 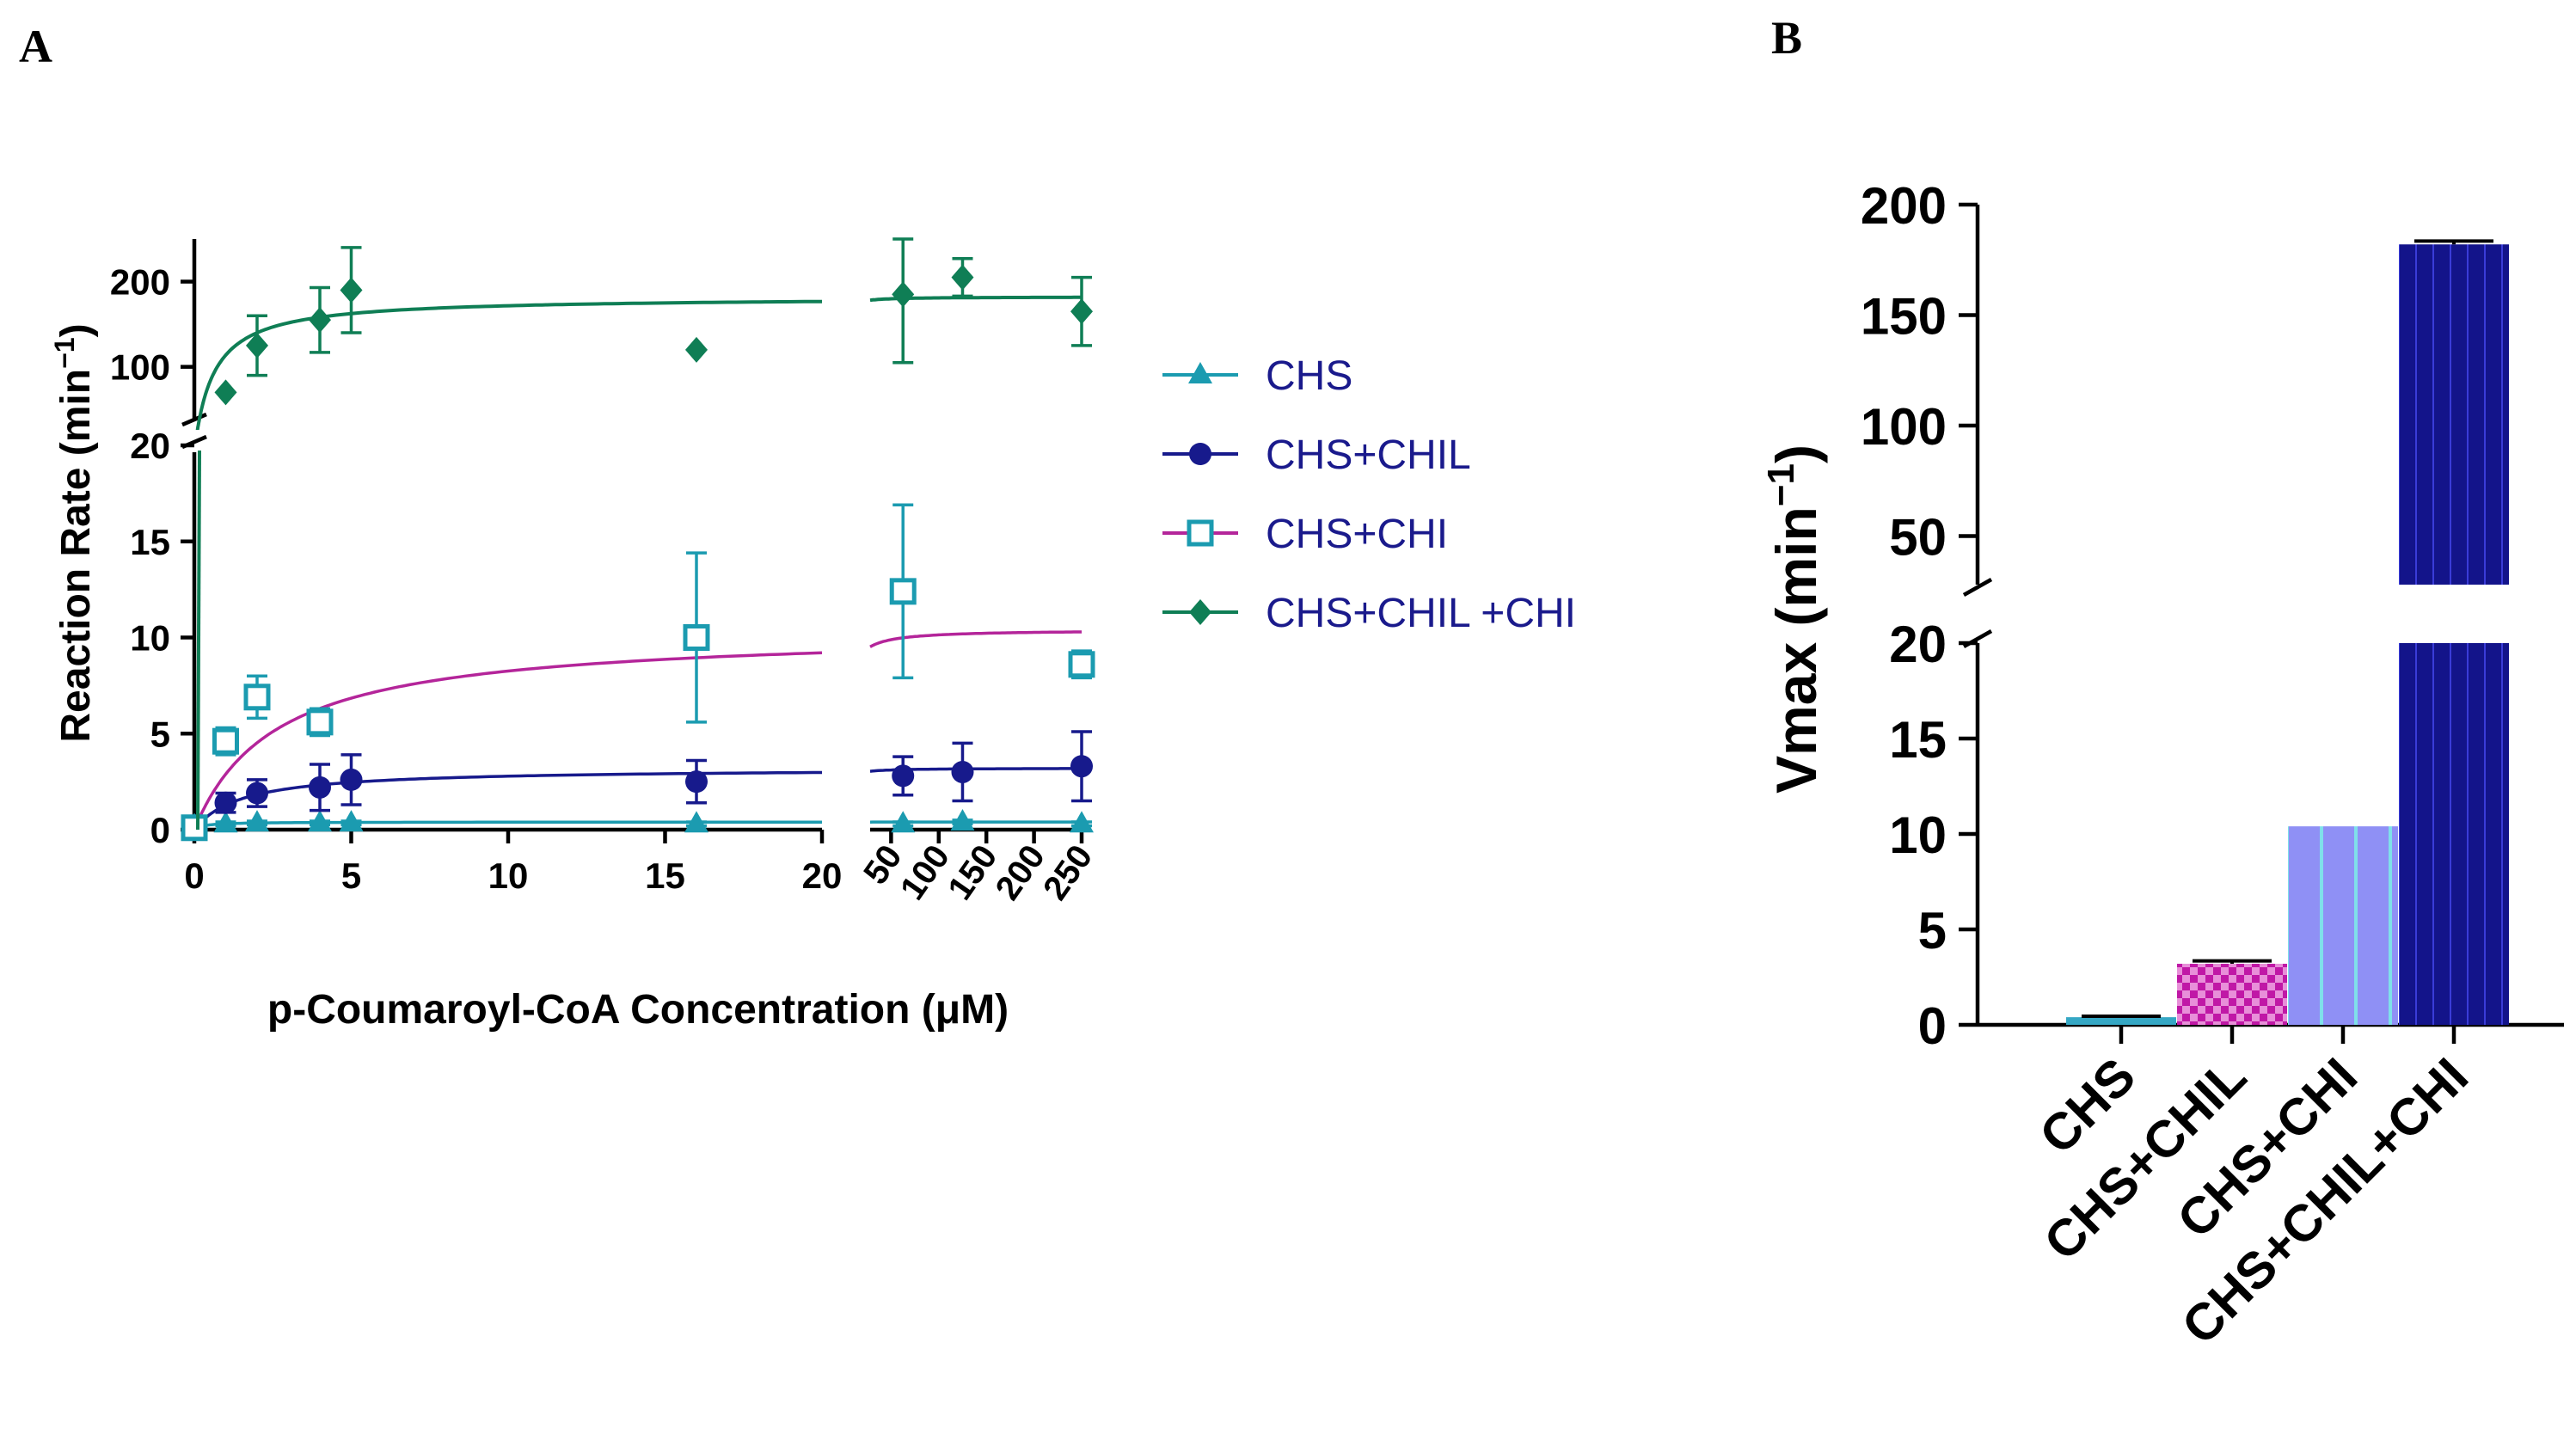 What do you see at coordinates (1421, 613) in the screenshot?
I see `legend-label-chs-chil-chi: CHS+CHIL +CHI` at bounding box center [1421, 613].